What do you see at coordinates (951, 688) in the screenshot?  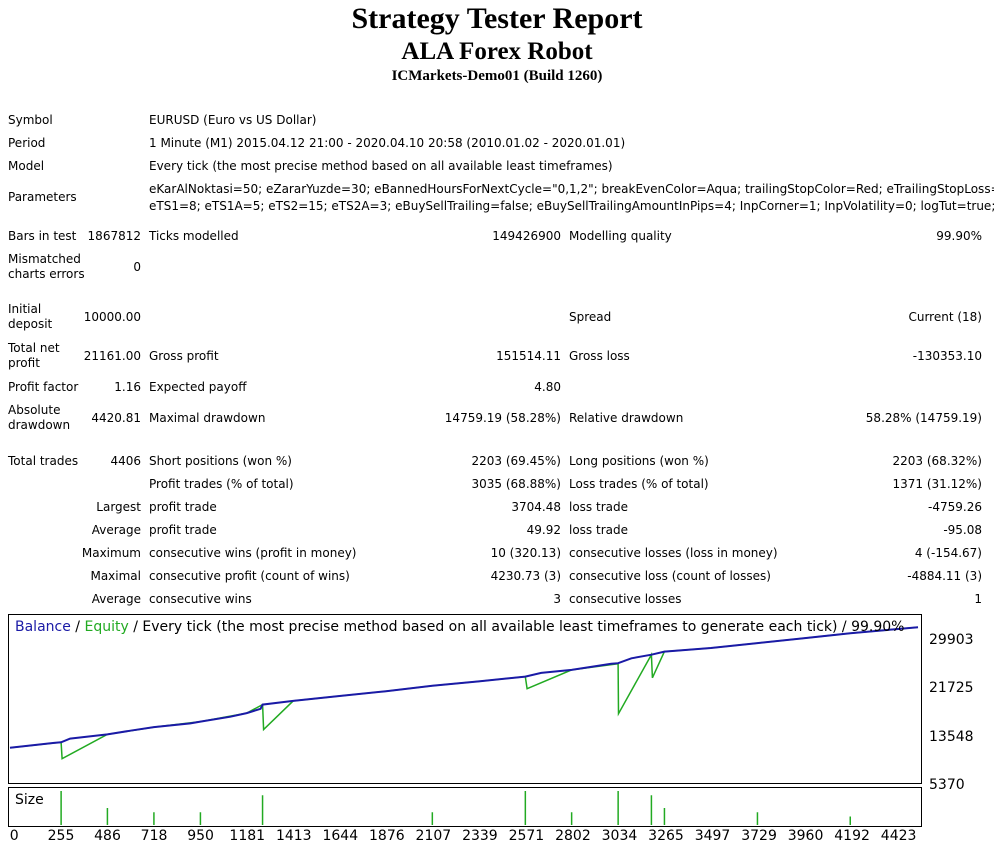 I see `y-tick-label: 21725` at bounding box center [951, 688].